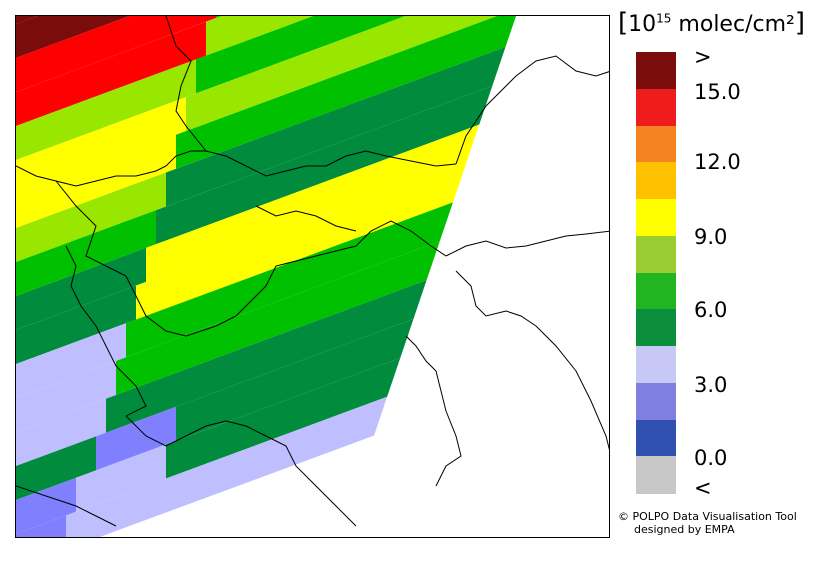 The image size is (813, 566). What do you see at coordinates (711, 23) in the screenshot?
I see `legend-unit: [1015 molec/cm²]` at bounding box center [711, 23].